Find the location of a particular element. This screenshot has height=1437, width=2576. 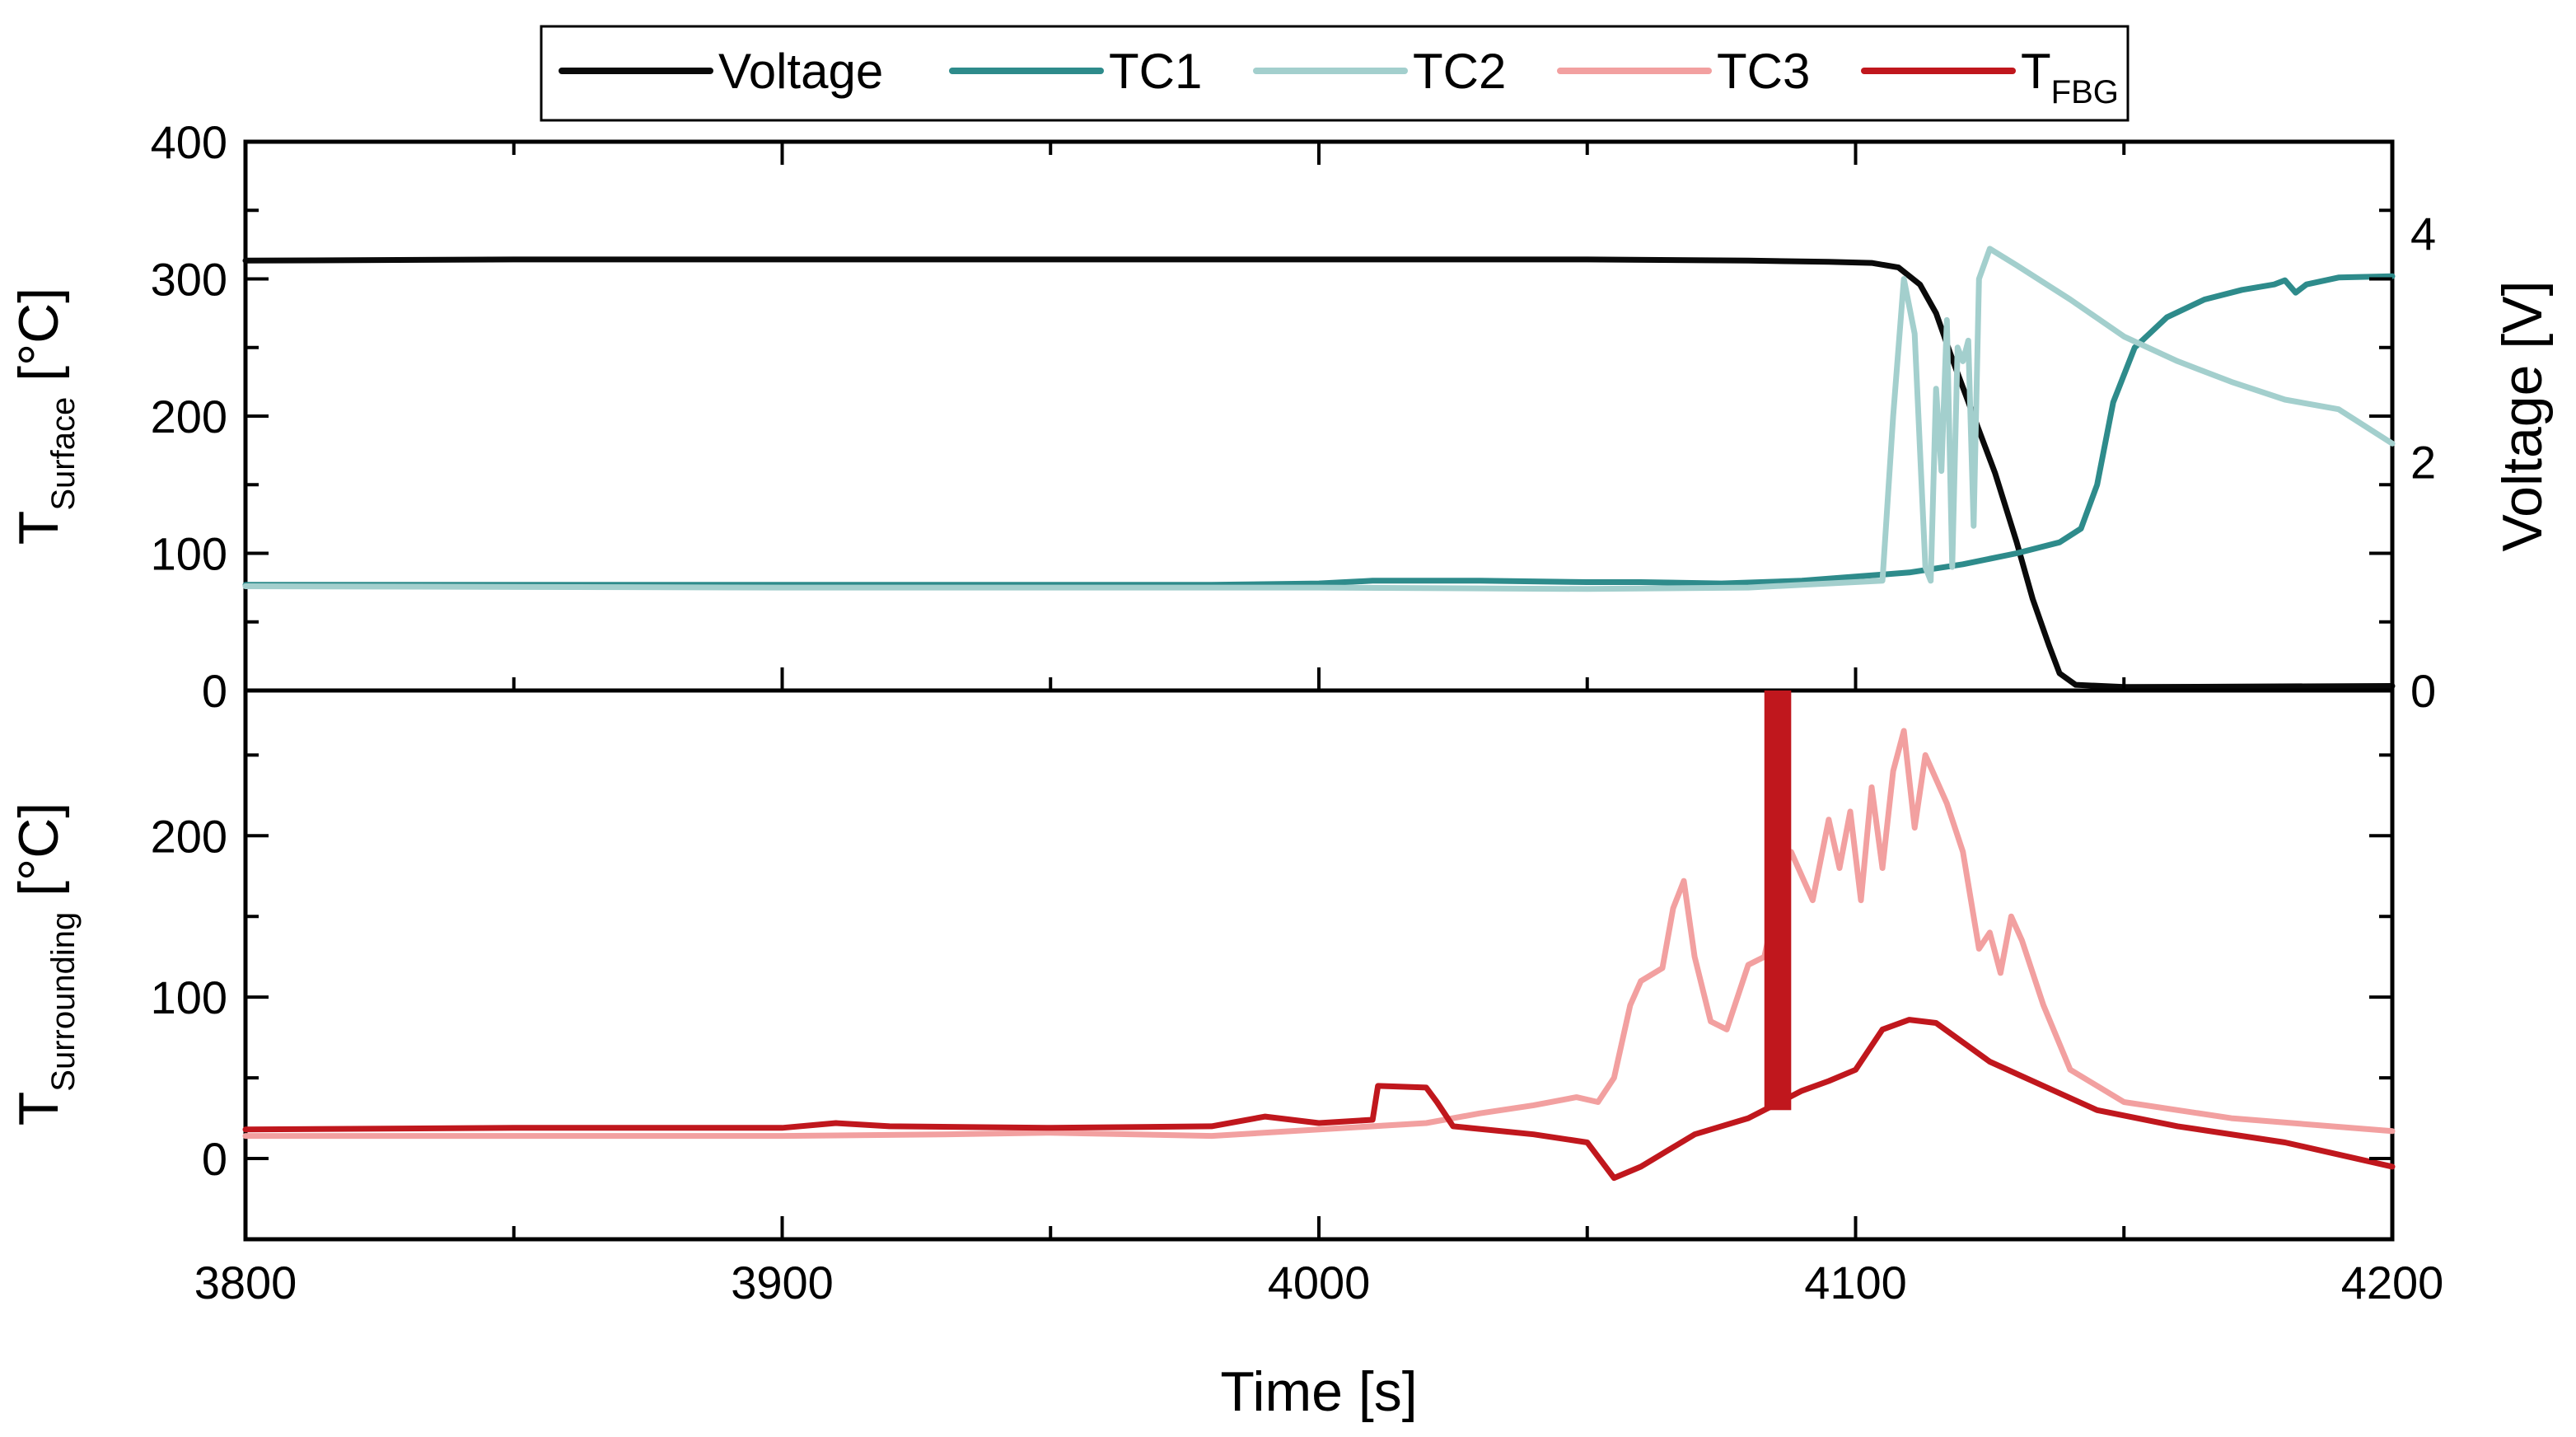

x-tick-label: 4100 is located at coordinates (1855, 1282).